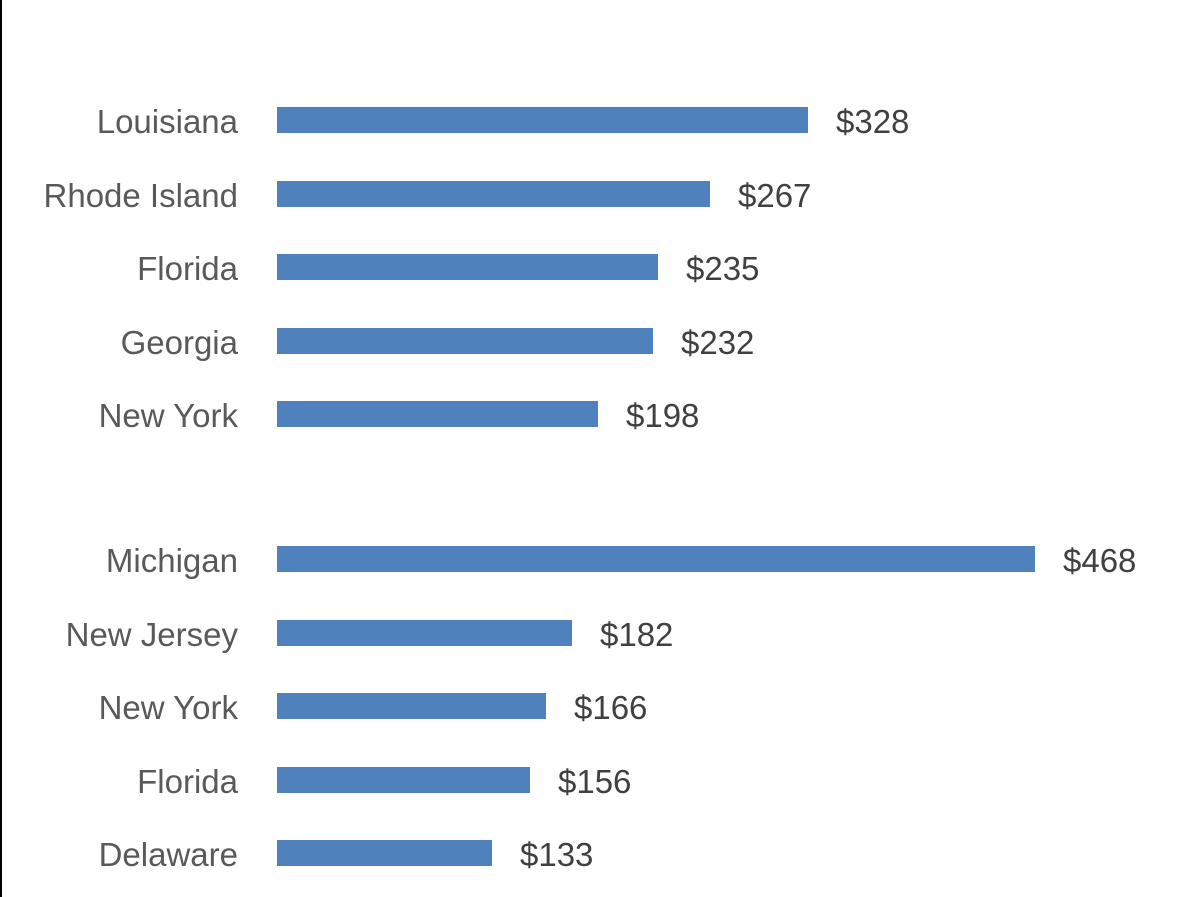  I want to click on value-label: $328, so click(873, 121).